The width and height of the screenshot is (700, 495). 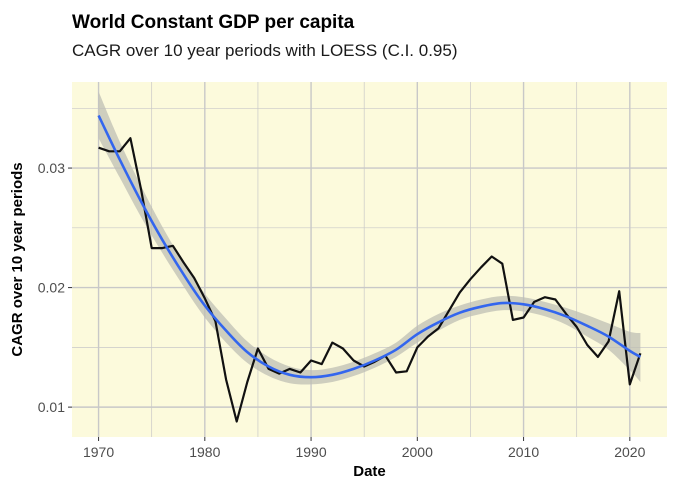 I want to click on y-axis-ticks: 0.01 0.02 0.03, so click(x=55, y=287).